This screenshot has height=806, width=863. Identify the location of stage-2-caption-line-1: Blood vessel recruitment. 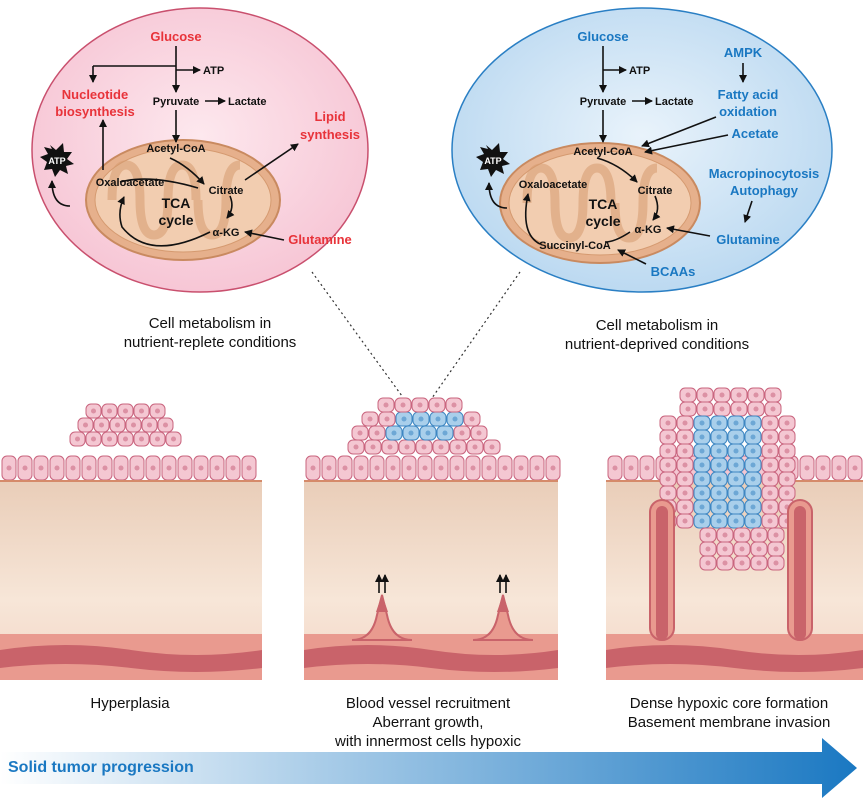
(428, 703).